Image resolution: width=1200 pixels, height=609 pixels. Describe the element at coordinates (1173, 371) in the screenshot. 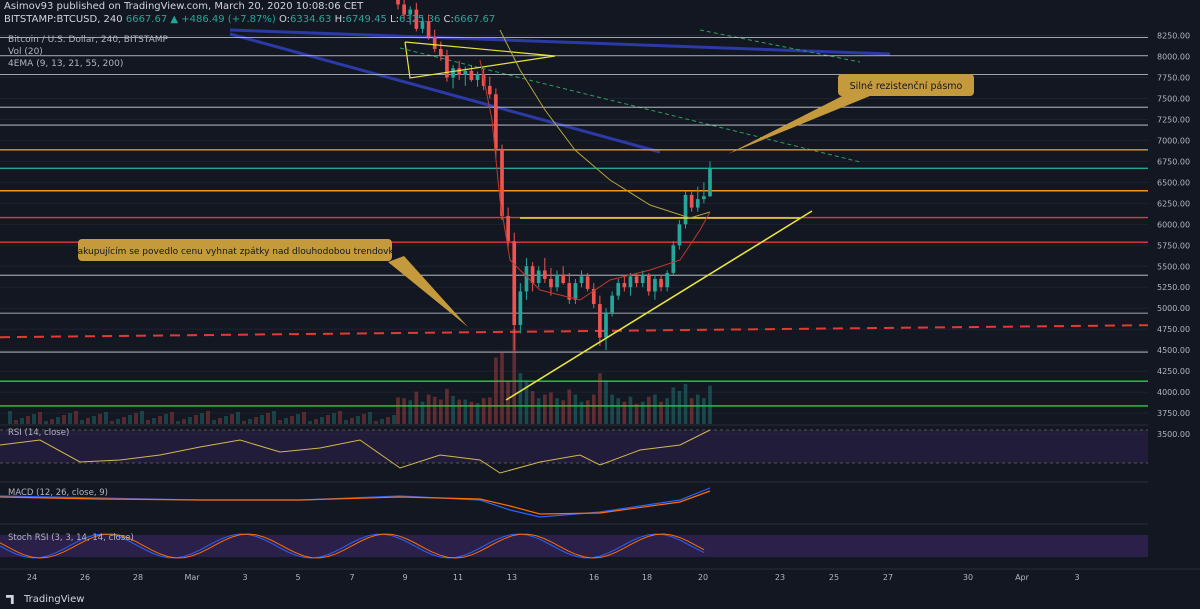

I see `price-tick-label: 4250.00` at that location.